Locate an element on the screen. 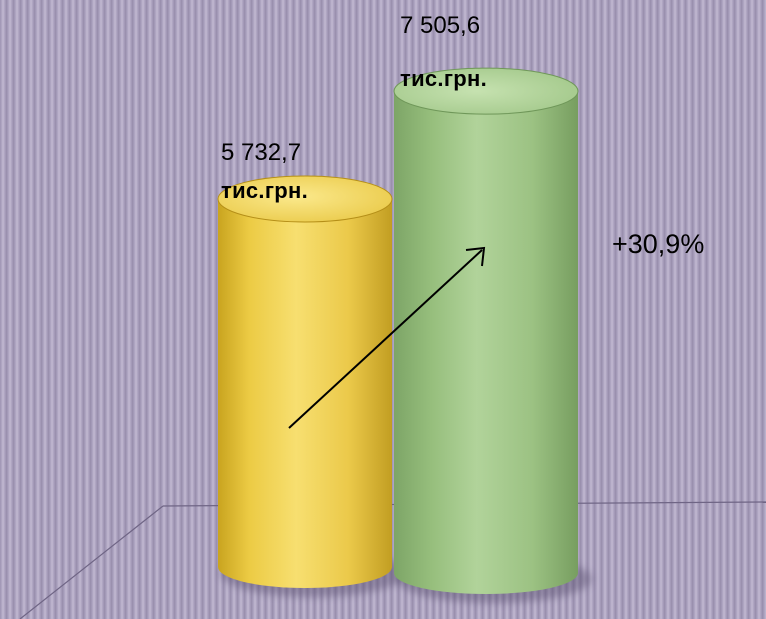  bar-unit-label-1: тис.грн. is located at coordinates (265, 190).